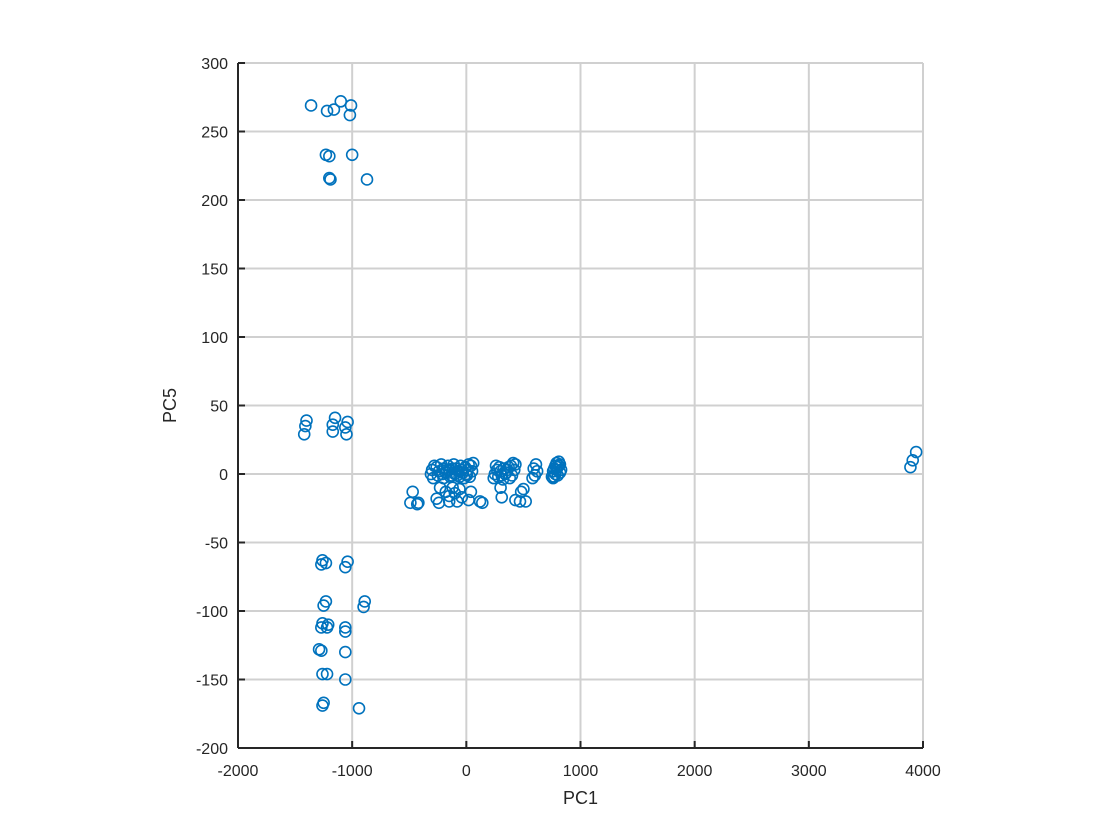  I want to click on x-tick-label: 0, so click(466, 771).